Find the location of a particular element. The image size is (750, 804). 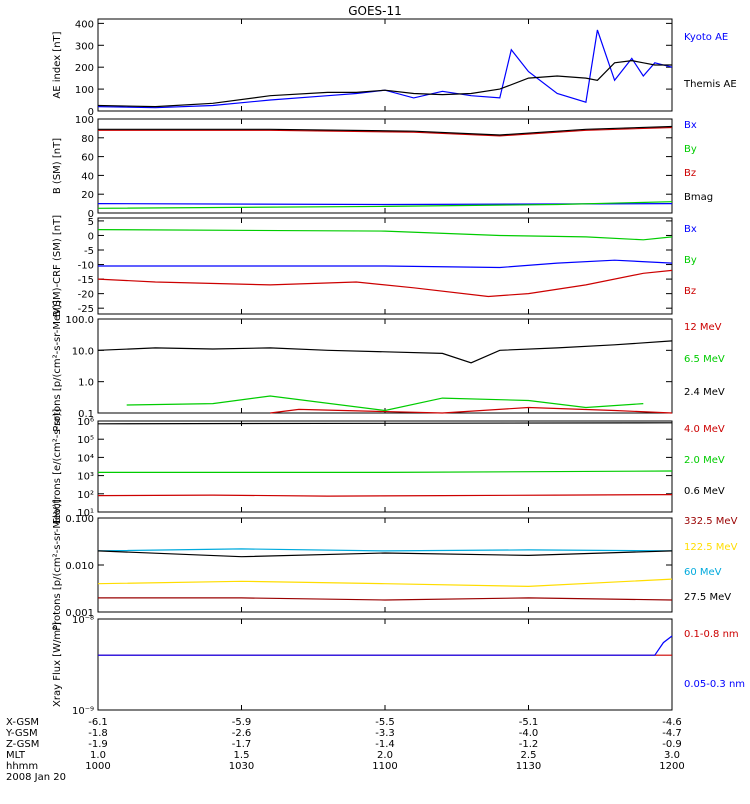

panel-6-legend-1: 0.05-0.3 nm is located at coordinates (714, 684).